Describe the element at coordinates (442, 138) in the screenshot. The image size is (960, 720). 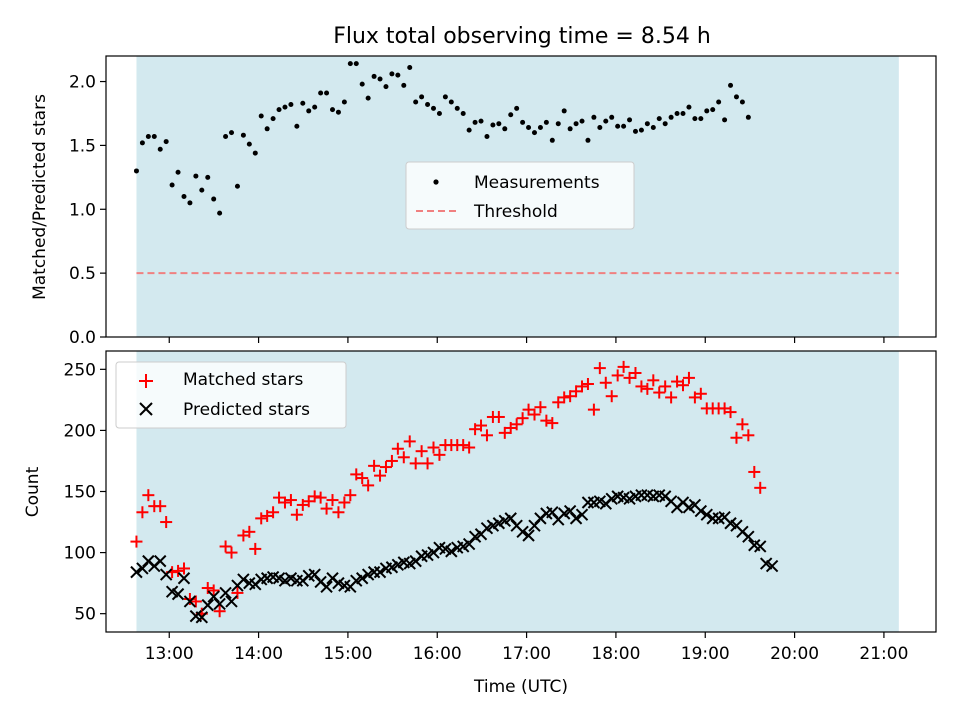
I see `measurements-series` at that location.